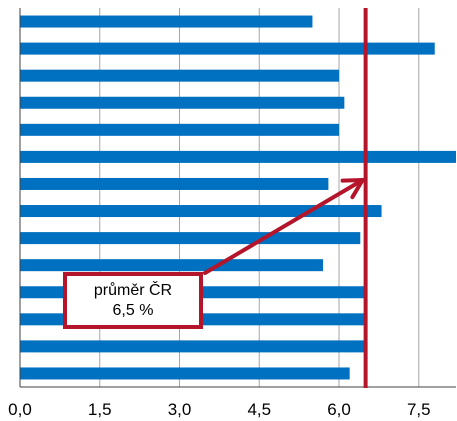  I want to click on average-annotation-box: průměr ČR 6,5 %, so click(133, 300).